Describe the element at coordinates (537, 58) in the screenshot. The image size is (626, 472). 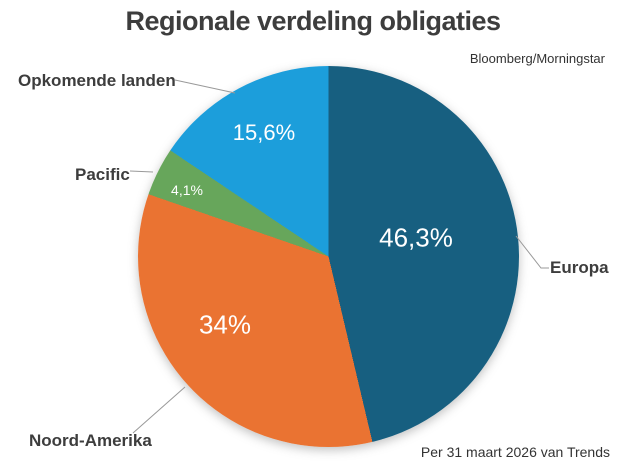
I see `data-source-attribution: Bloomberg/Morningstar` at that location.